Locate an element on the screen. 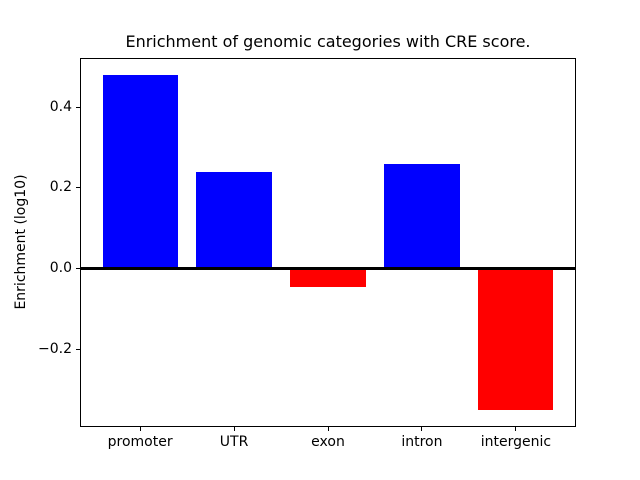 The height and width of the screenshot is (480, 640). bar-UTR is located at coordinates (234, 220).